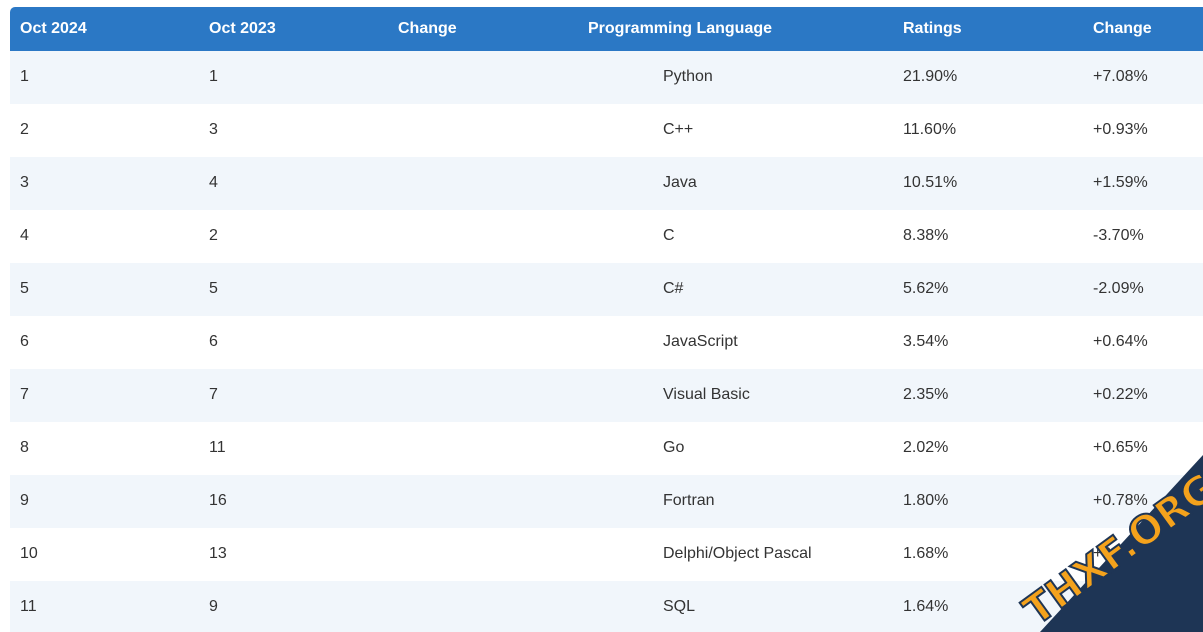 The width and height of the screenshot is (1203, 632). What do you see at coordinates (24, 235) in the screenshot?
I see `rank-cell: 4` at bounding box center [24, 235].